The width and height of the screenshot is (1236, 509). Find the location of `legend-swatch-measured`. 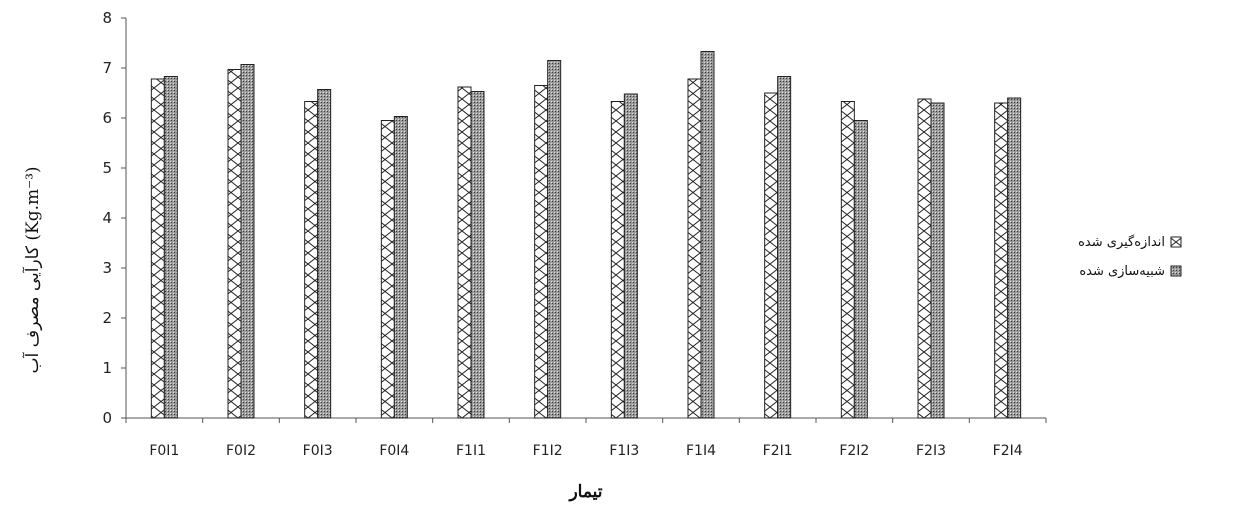

legend-swatch-measured is located at coordinates (1176, 242).